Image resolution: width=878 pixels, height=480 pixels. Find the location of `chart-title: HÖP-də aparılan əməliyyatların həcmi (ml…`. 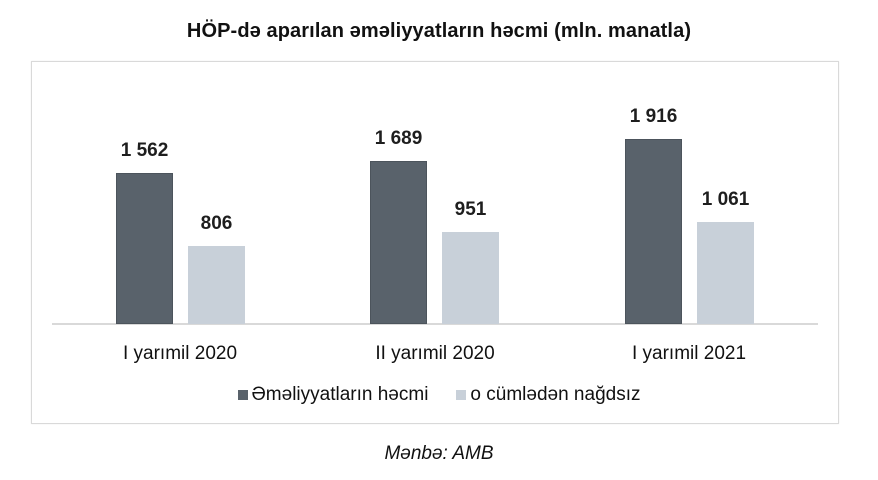

chart-title: HÖP-də aparılan əməliyyatların həcmi (ml… is located at coordinates (439, 31).